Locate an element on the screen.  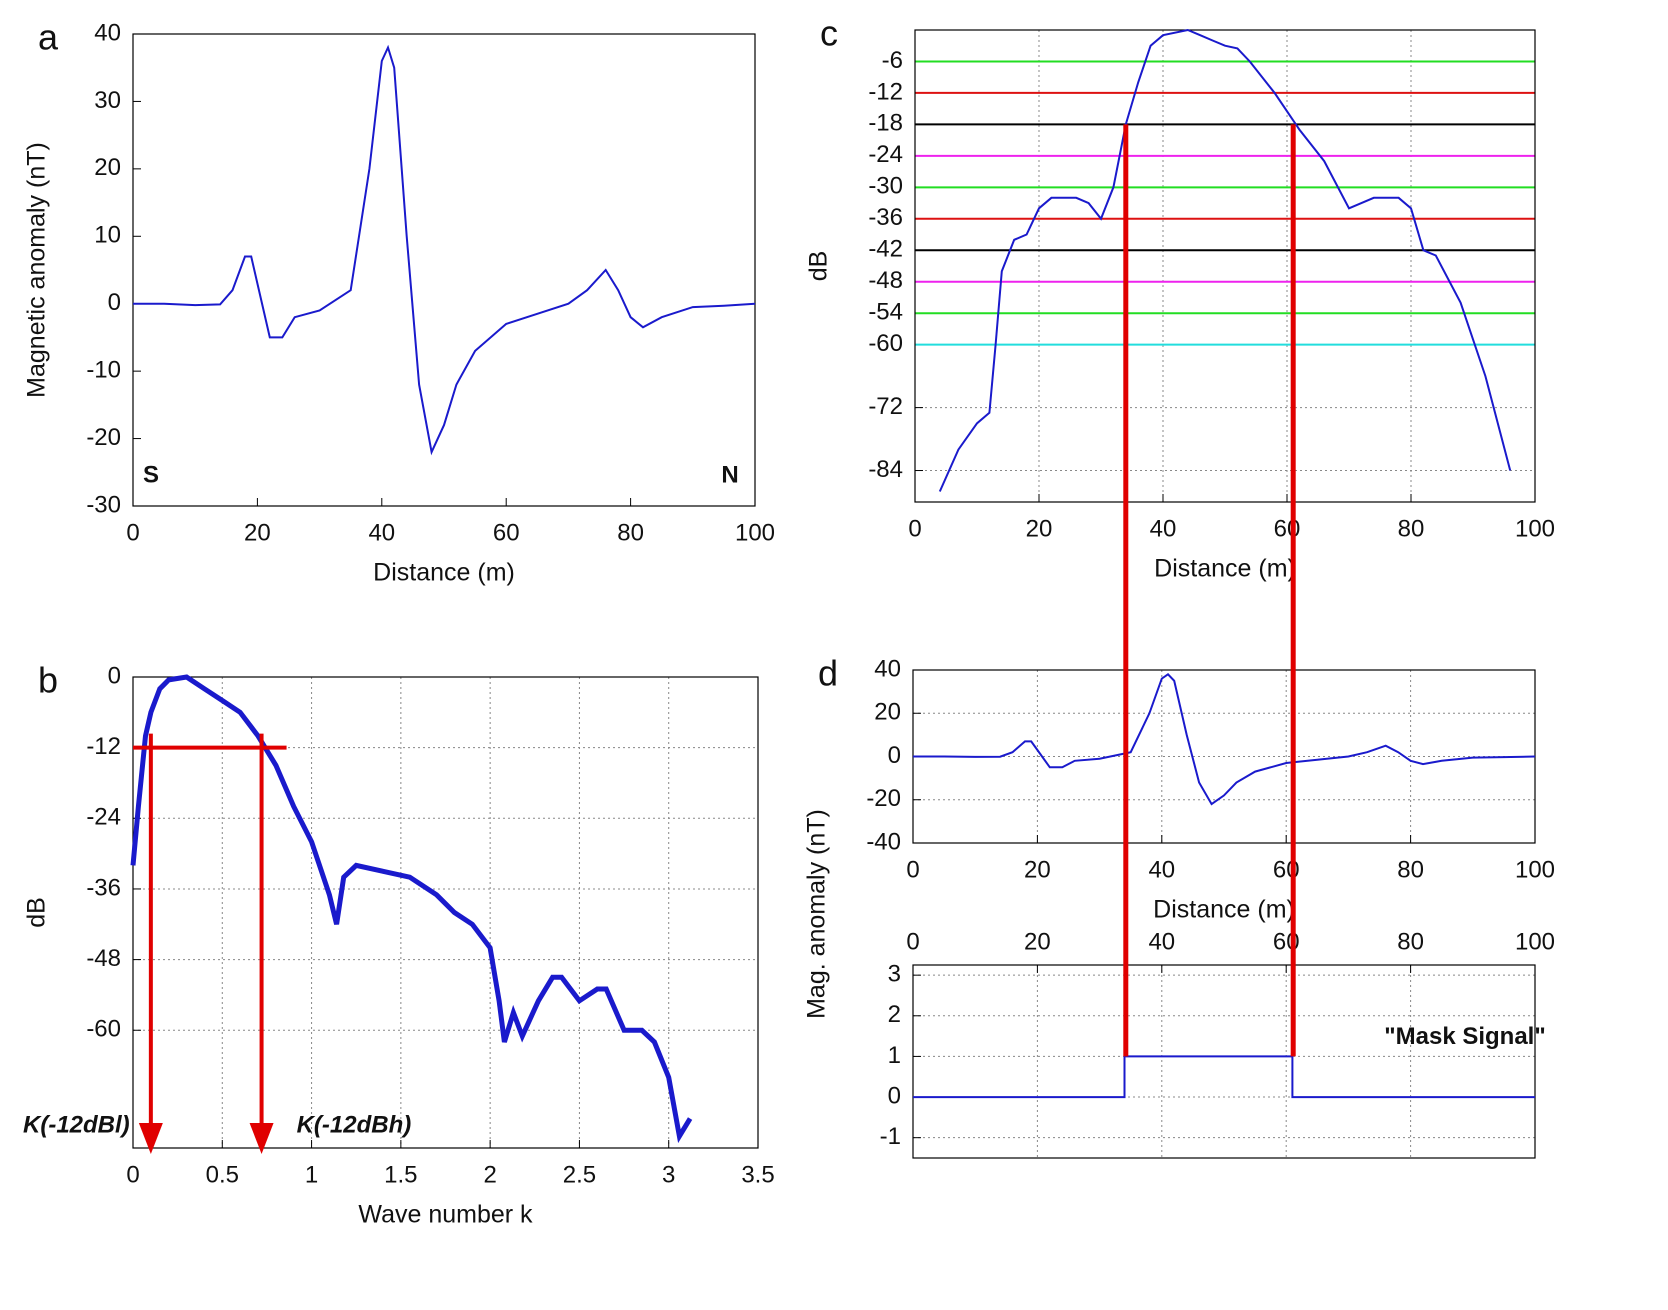
panel-label: c is located at coordinates (829, 33).